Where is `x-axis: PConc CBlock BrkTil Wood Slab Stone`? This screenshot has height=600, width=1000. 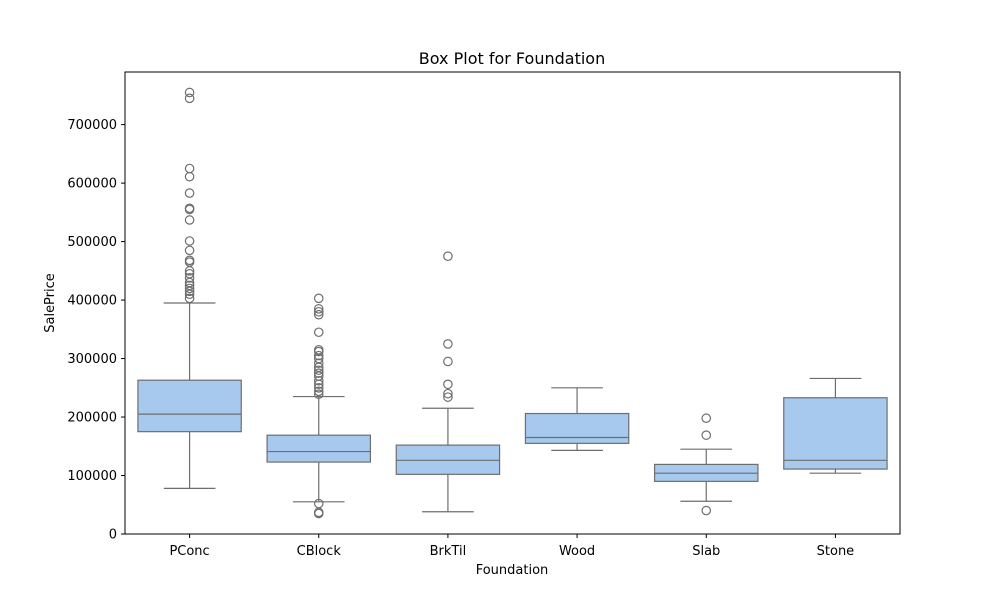
x-axis: PConc CBlock BrkTil Wood Slab Stone is located at coordinates (511, 546).